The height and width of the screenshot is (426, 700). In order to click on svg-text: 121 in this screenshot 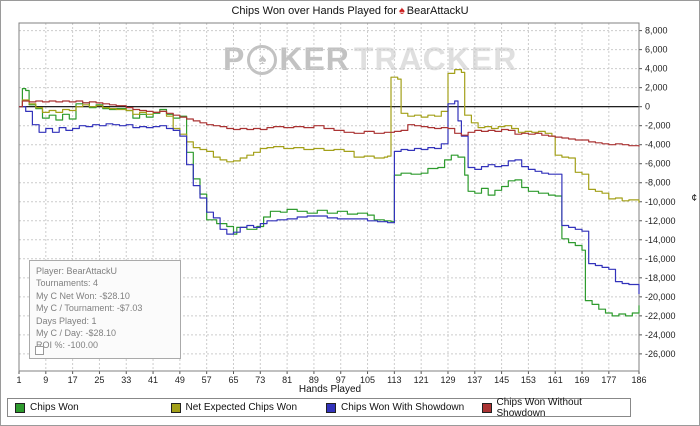, I will do `click(421, 380)`.